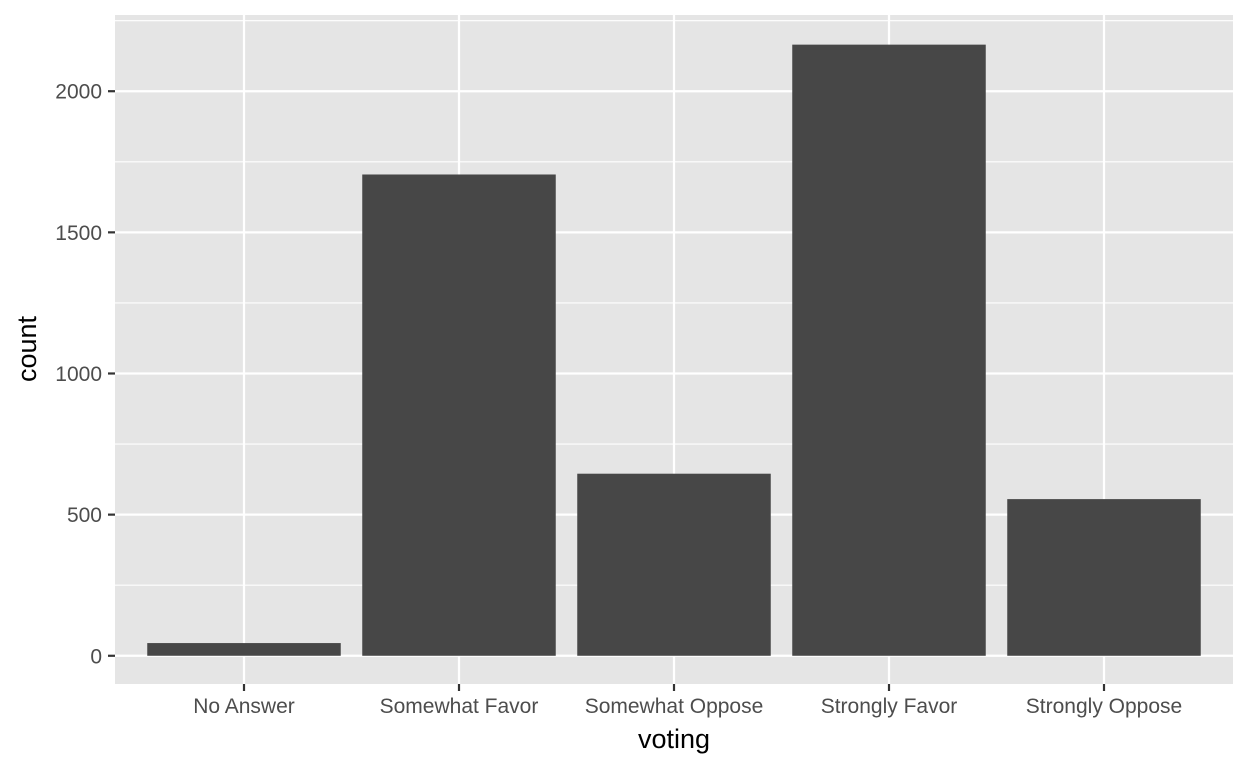  Describe the element at coordinates (674, 739) in the screenshot. I see `x-axis-title: voting` at that location.